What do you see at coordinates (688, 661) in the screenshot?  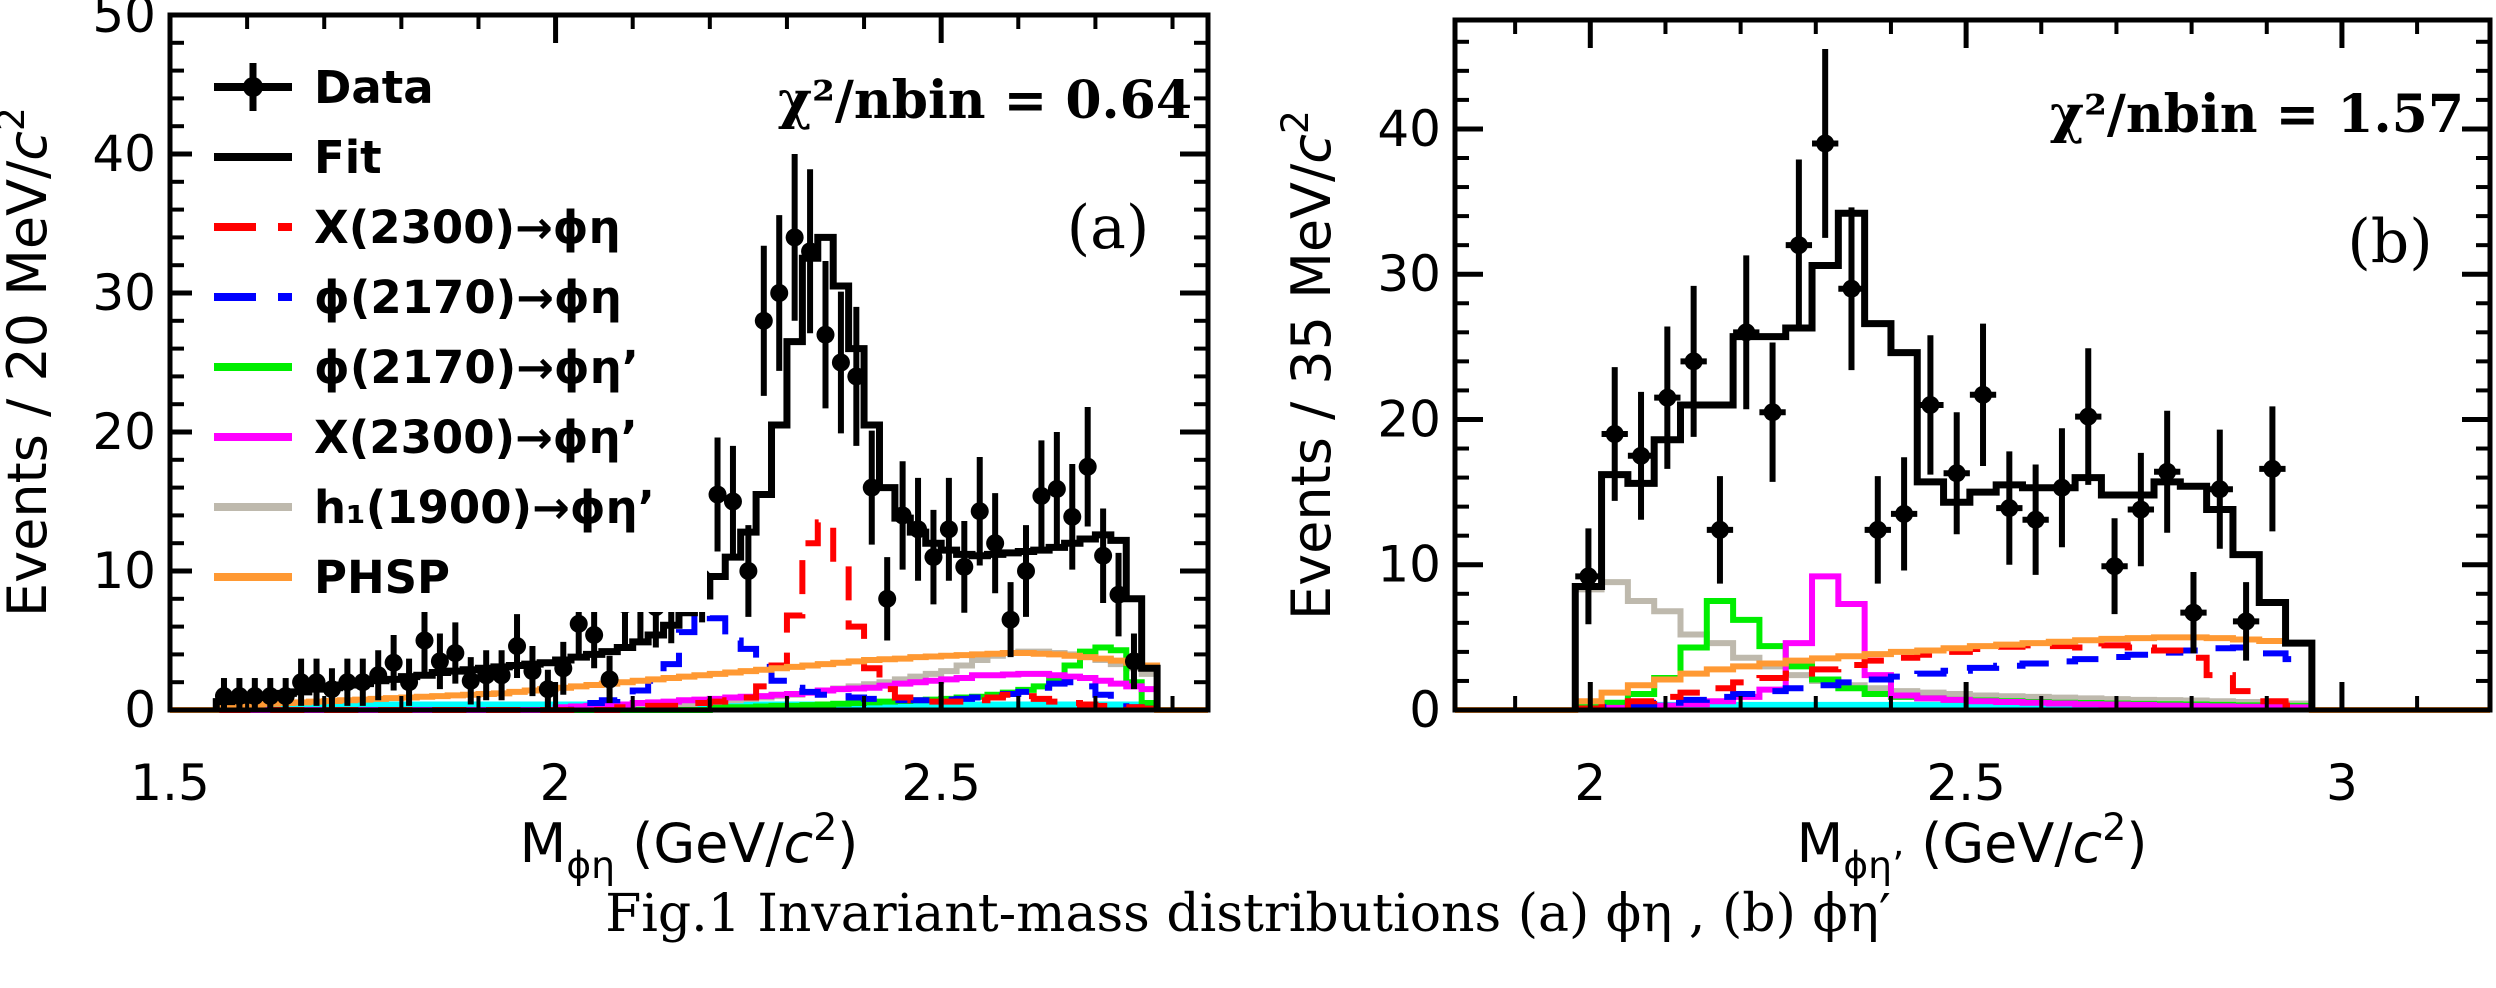 I see `curve-ϕ(2170)→ϕη` at bounding box center [688, 661].